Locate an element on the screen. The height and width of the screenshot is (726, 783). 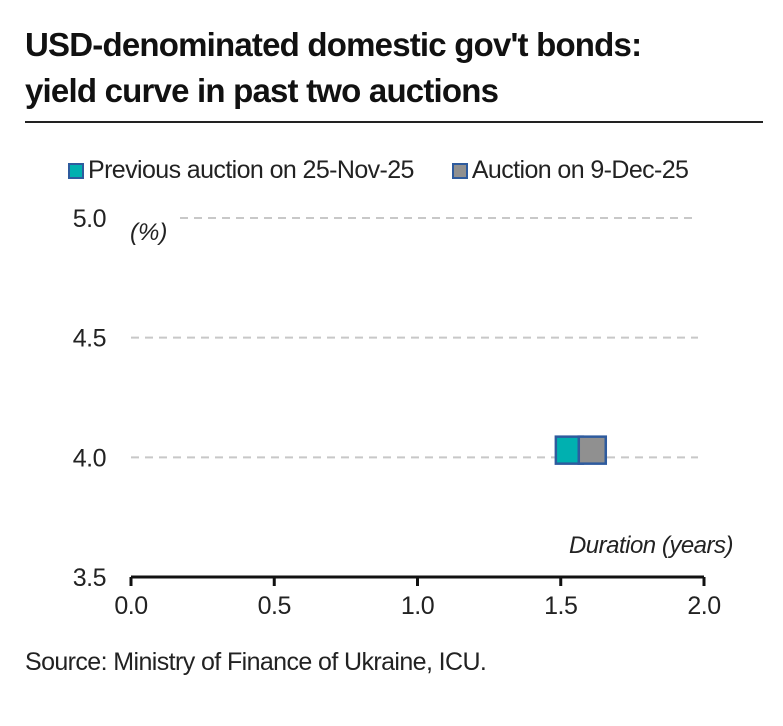
x-tick-label-0.5: 0.5 is located at coordinates (274, 606).